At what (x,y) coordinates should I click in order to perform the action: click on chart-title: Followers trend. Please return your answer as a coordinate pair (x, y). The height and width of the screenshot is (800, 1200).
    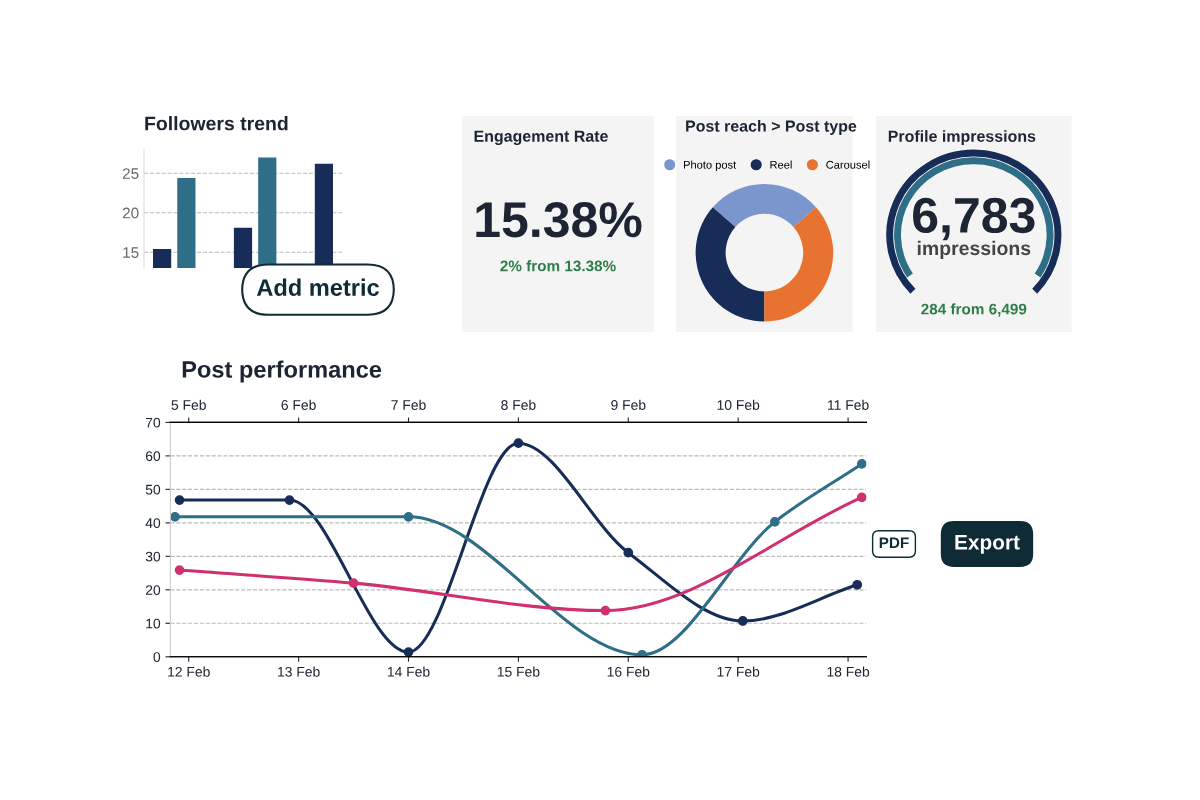
    Looking at the image, I should click on (216, 123).